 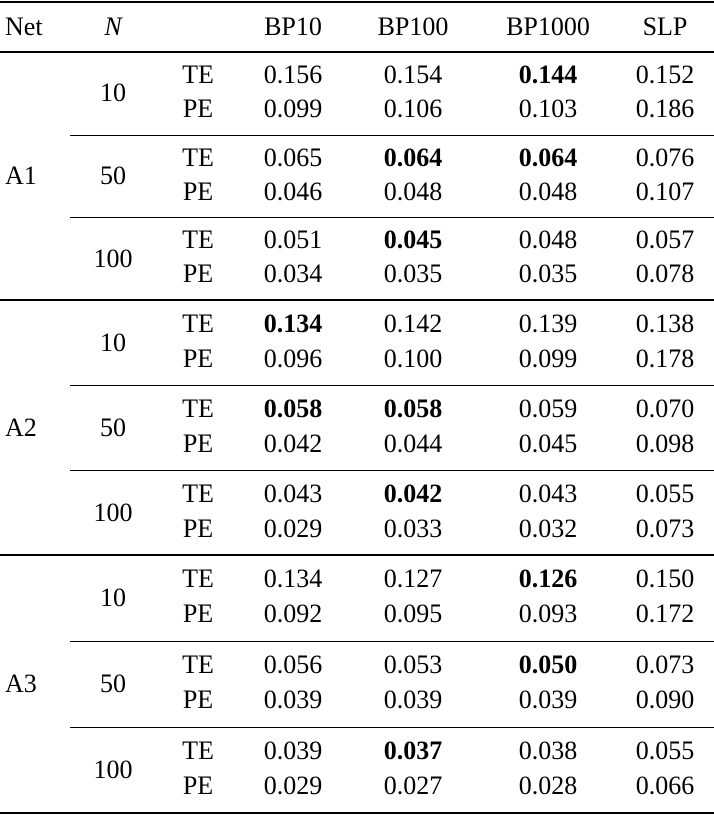 I want to click on cell: 0.037, so click(x=413, y=751).